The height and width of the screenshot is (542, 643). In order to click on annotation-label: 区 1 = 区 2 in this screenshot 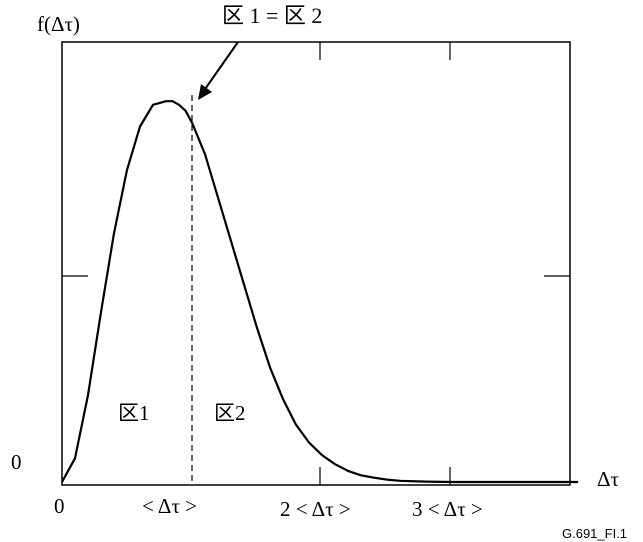, I will do `click(272, 15)`.